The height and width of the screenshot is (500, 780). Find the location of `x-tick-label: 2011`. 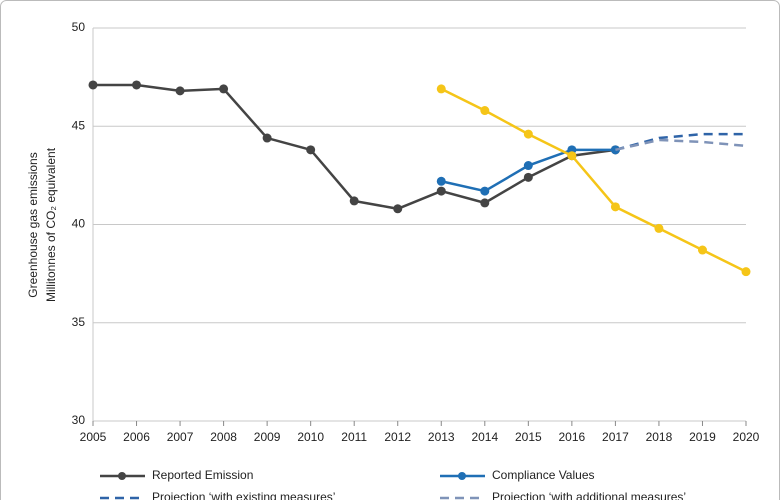

x-tick-label: 2011 is located at coordinates (354, 437).